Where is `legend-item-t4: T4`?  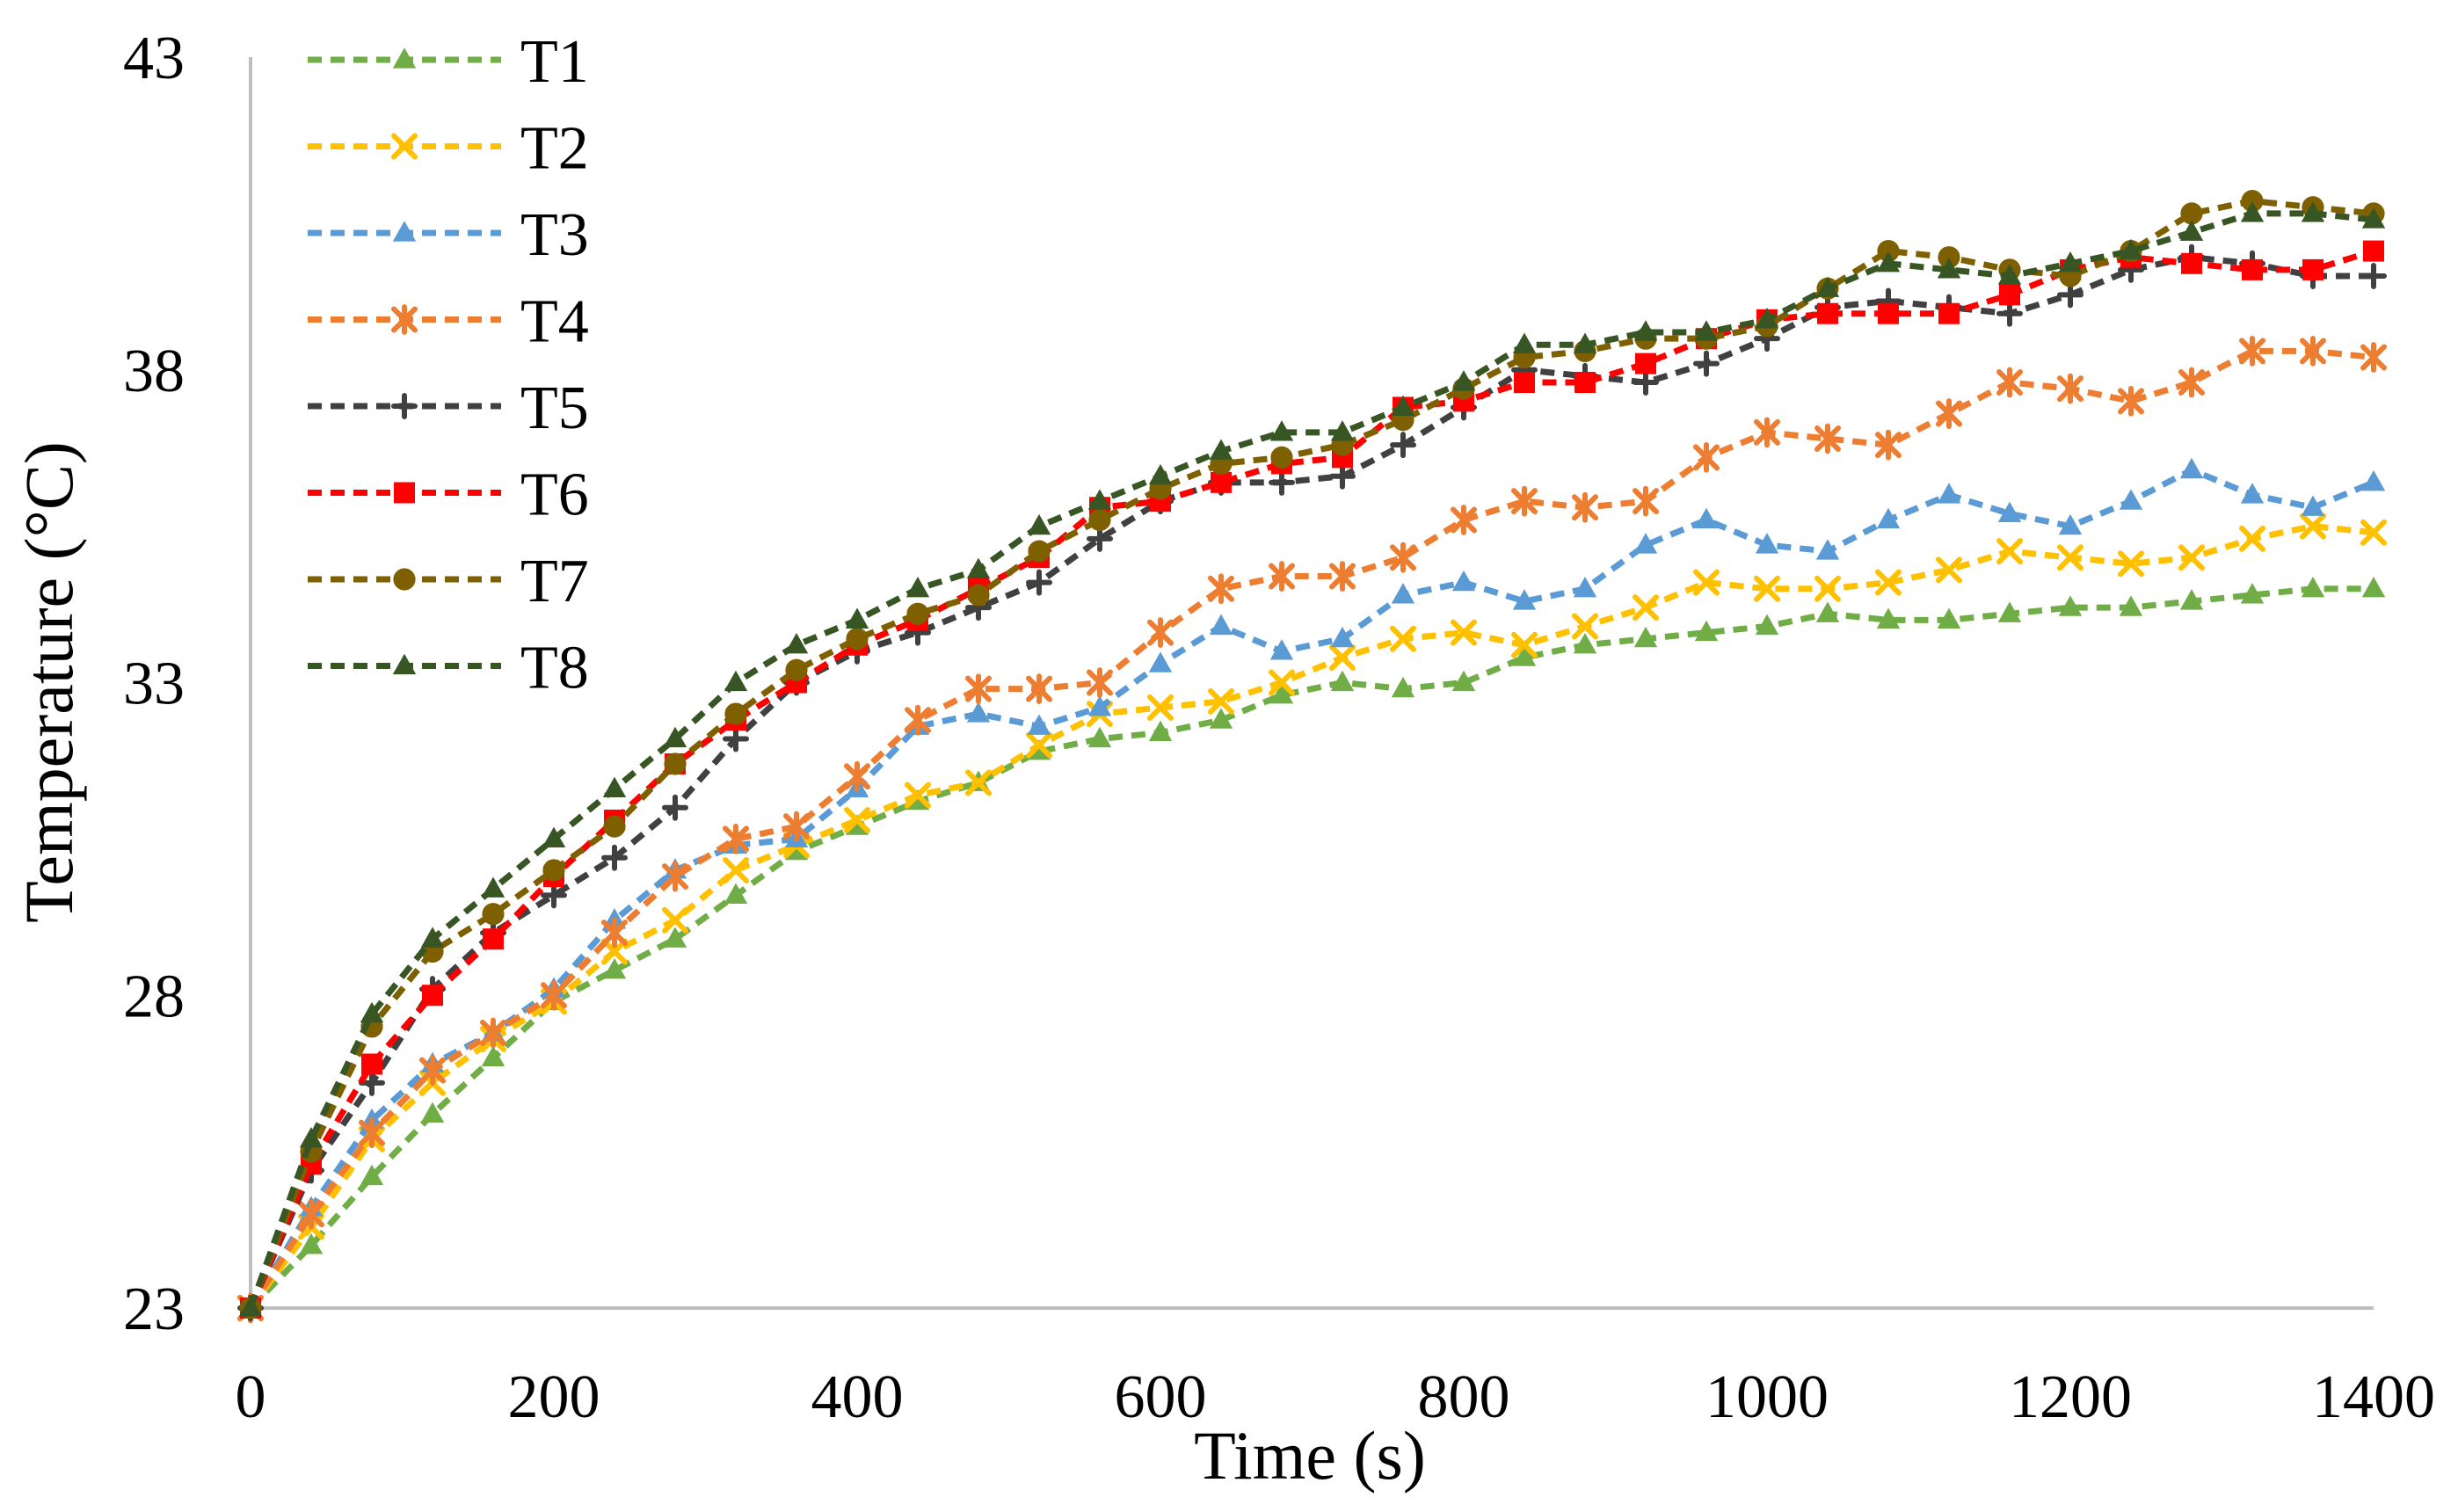
legend-item-t4: T4 is located at coordinates (449, 322).